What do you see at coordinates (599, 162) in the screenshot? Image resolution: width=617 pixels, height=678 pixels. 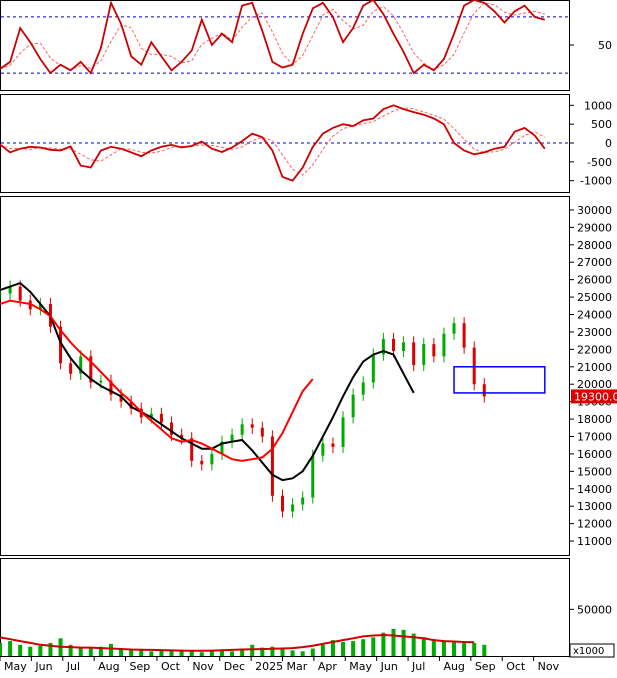 I see `y-tick-label: -500` at bounding box center [599, 162].